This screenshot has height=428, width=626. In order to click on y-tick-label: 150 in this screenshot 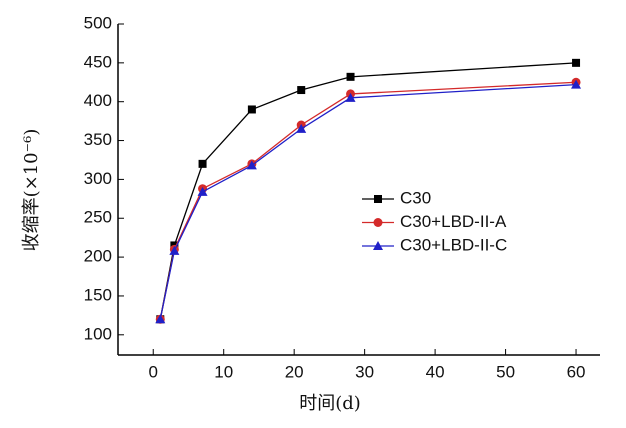, I will do `click(98, 294)`.